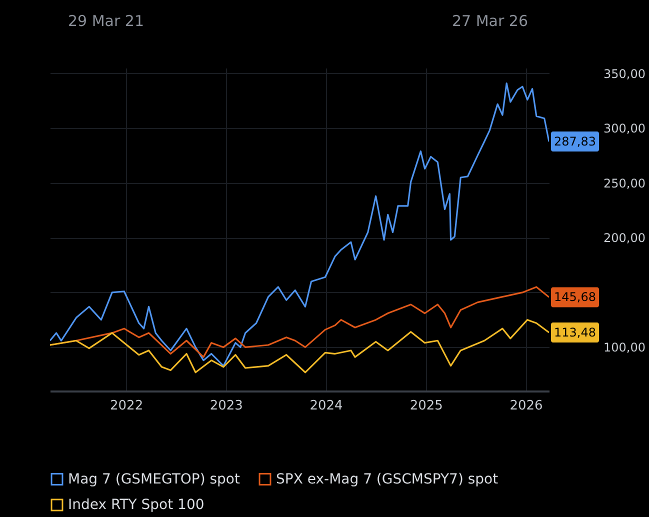 This screenshot has height=517, width=649. I want to click on y-tick-label: 350,00, so click(625, 73).